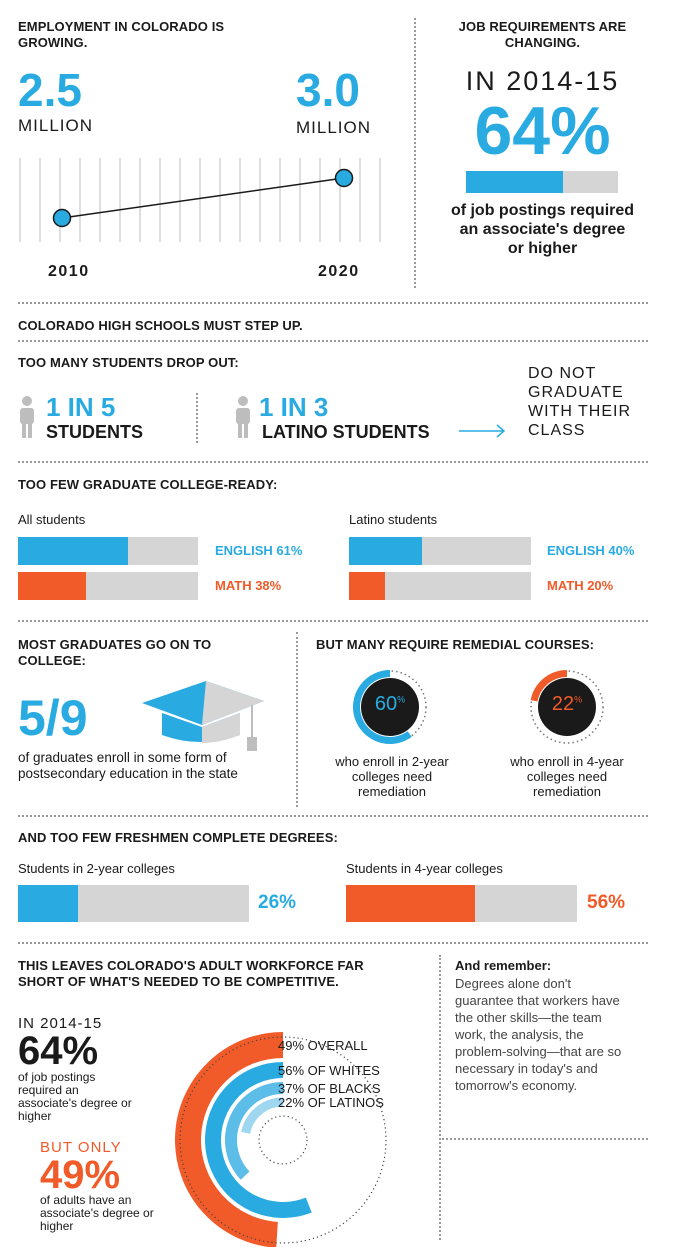 The height and width of the screenshot is (1247, 674). Describe the element at coordinates (95, 432) in the screenshot. I see `stat1-group: STUDENTS` at that location.